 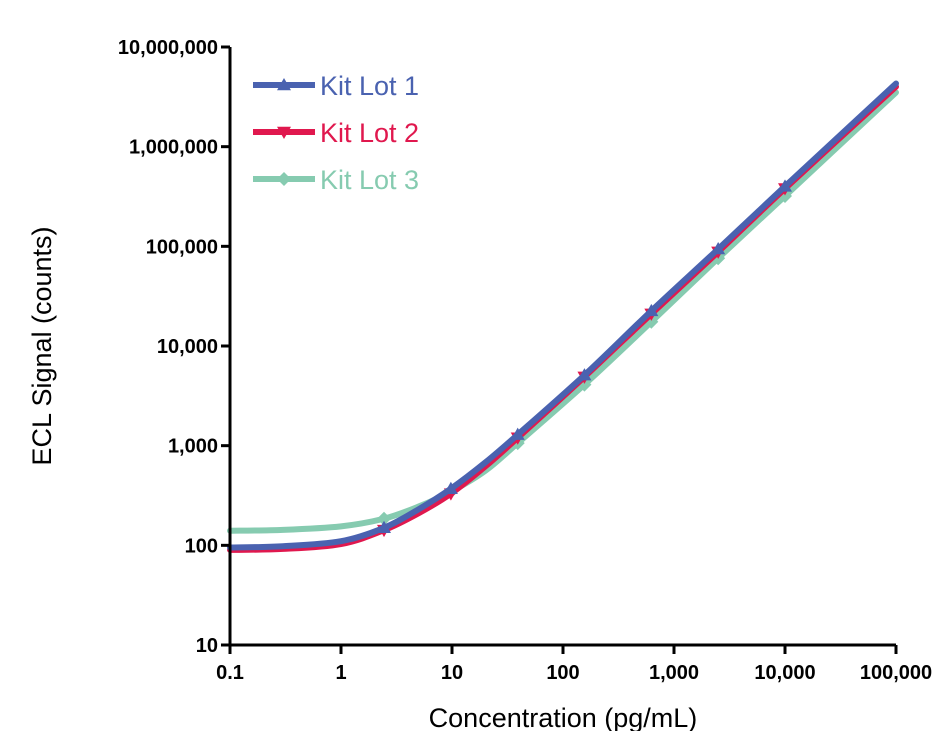 What do you see at coordinates (187, 347) in the screenshot?
I see `y-tick-label: 10,000` at bounding box center [187, 347].